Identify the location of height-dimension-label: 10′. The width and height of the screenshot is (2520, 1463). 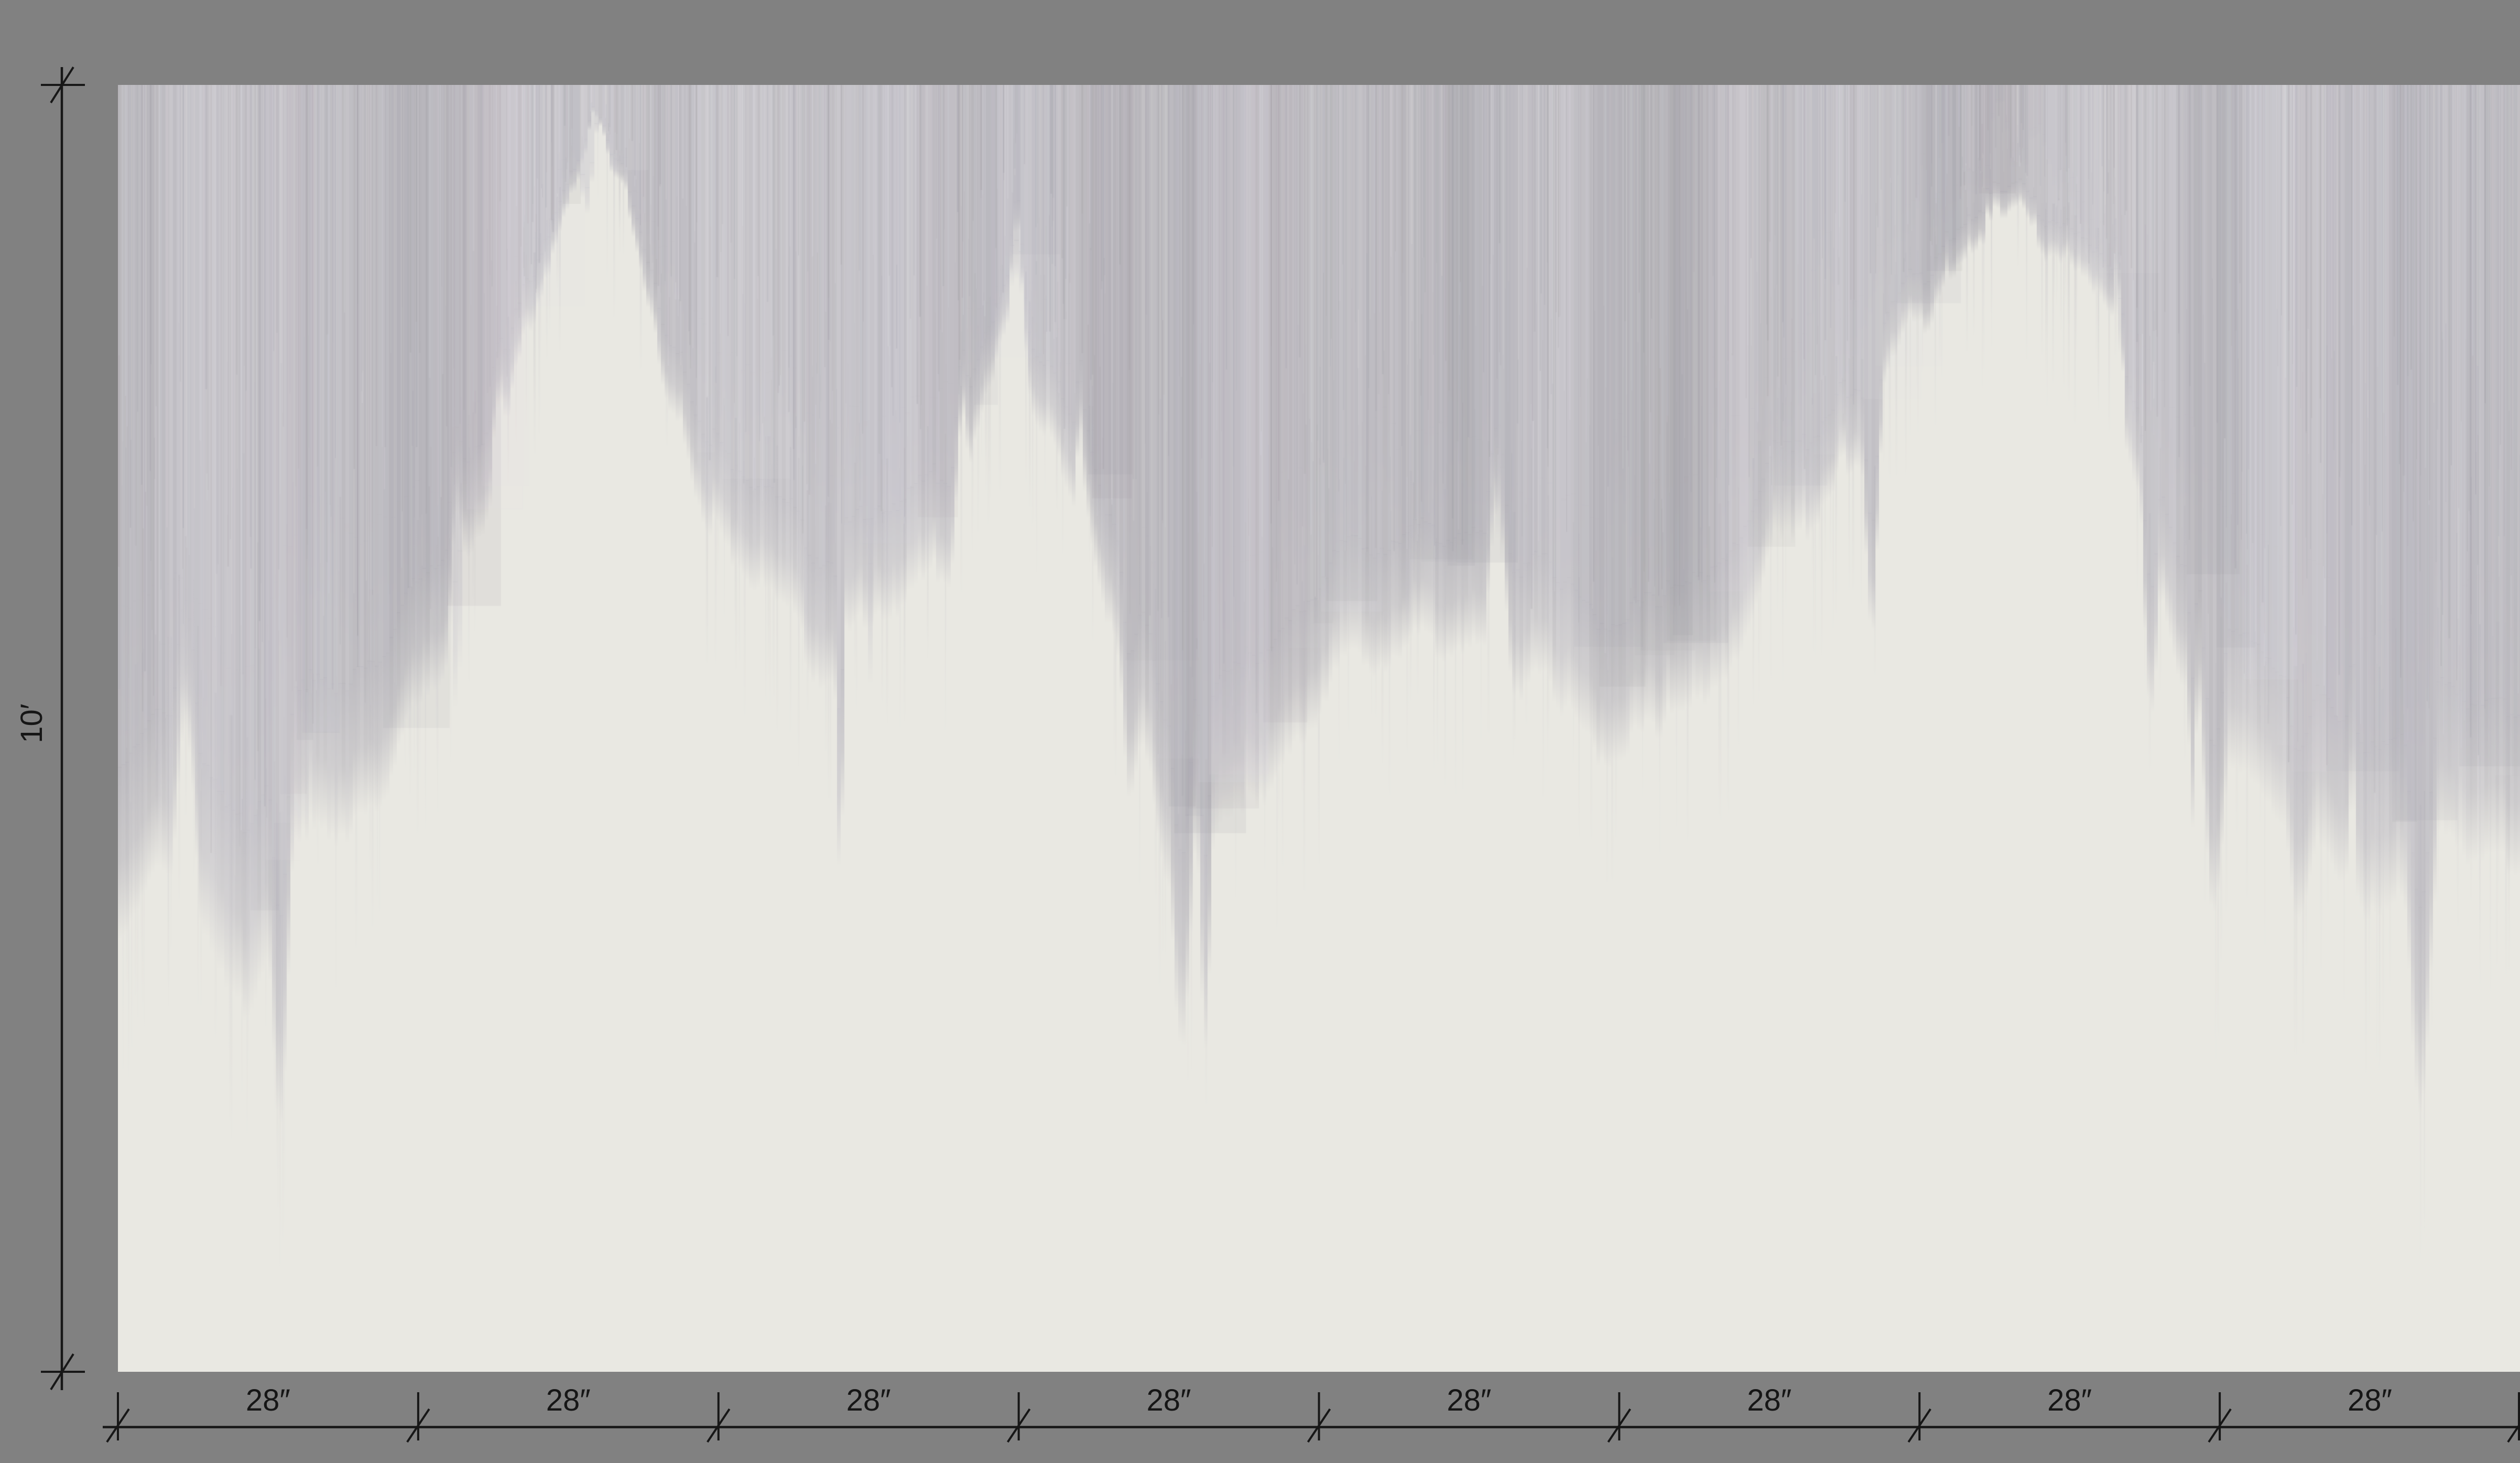
(32, 723).